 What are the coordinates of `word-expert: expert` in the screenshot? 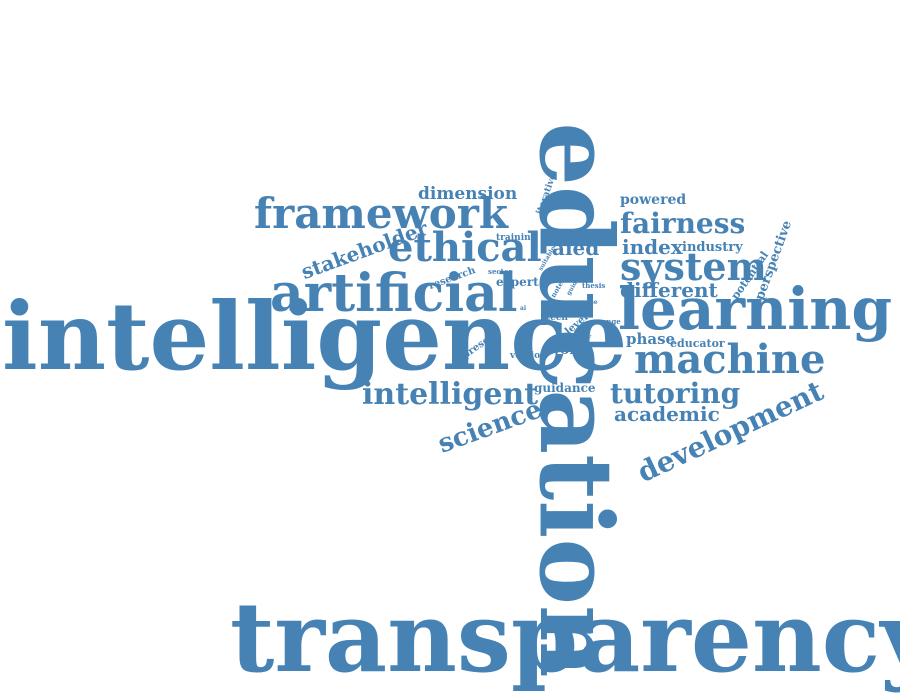 It's located at (517, 282).